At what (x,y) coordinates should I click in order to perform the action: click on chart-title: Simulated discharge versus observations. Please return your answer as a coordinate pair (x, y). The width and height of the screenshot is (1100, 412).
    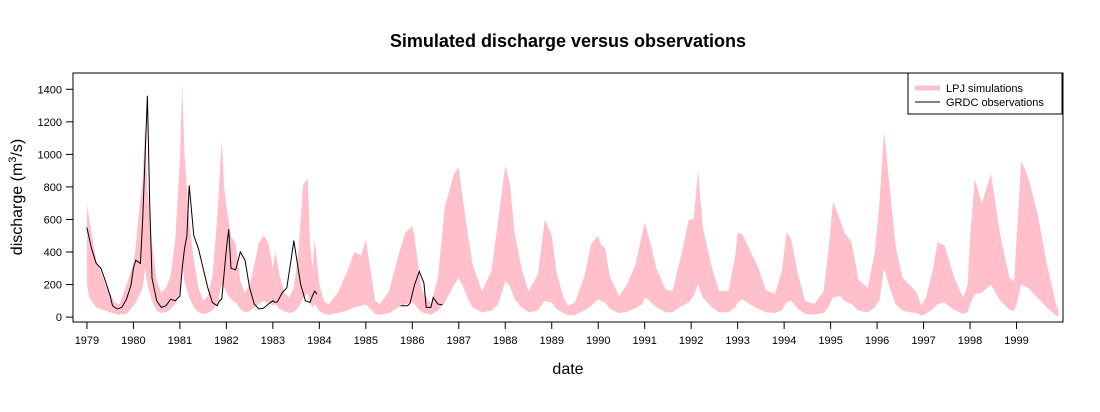
    Looking at the image, I should click on (568, 41).